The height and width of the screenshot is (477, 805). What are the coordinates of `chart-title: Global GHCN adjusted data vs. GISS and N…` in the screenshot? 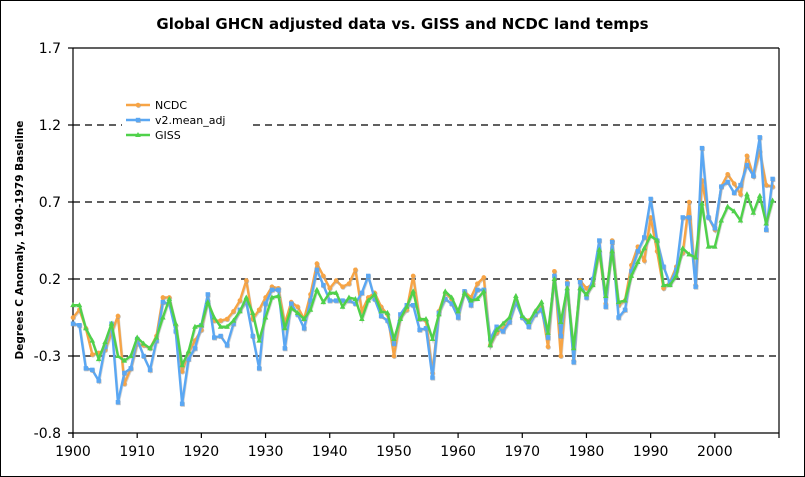 It's located at (402, 24).